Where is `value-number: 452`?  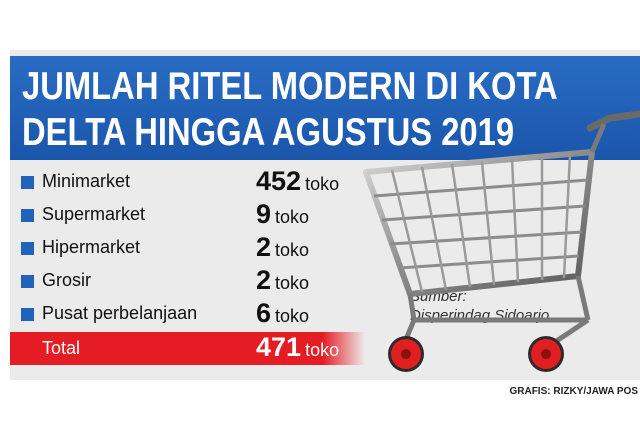
value-number: 452 is located at coordinates (279, 181).